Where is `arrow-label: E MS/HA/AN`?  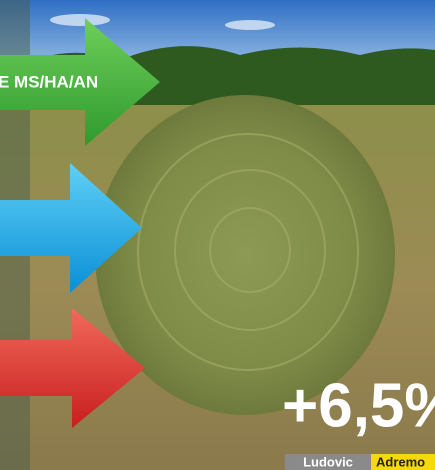 arrow-label: E MS/HA/AN is located at coordinates (49, 81).